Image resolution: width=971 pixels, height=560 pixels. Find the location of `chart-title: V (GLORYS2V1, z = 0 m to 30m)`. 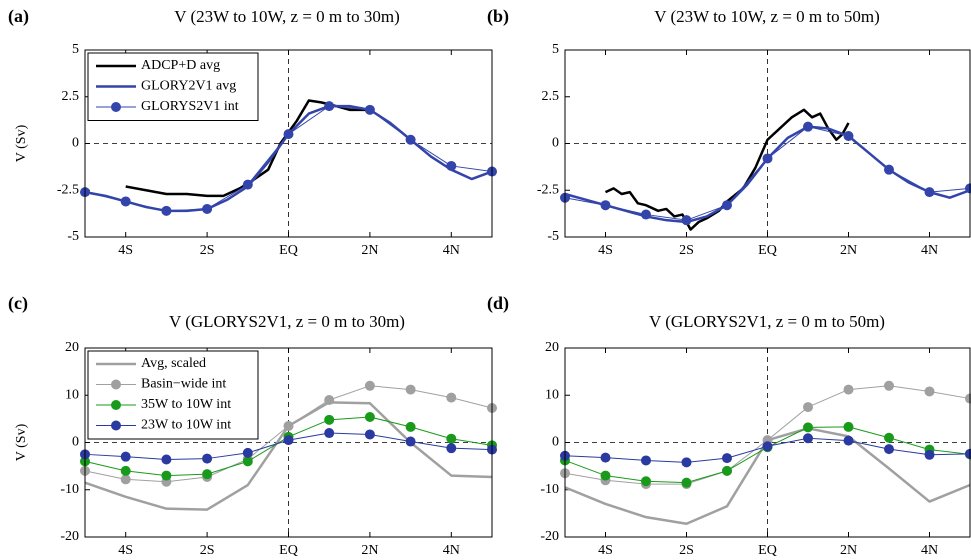

chart-title: V (GLORYS2V1, z = 0 m to 30m) is located at coordinates (287, 321).